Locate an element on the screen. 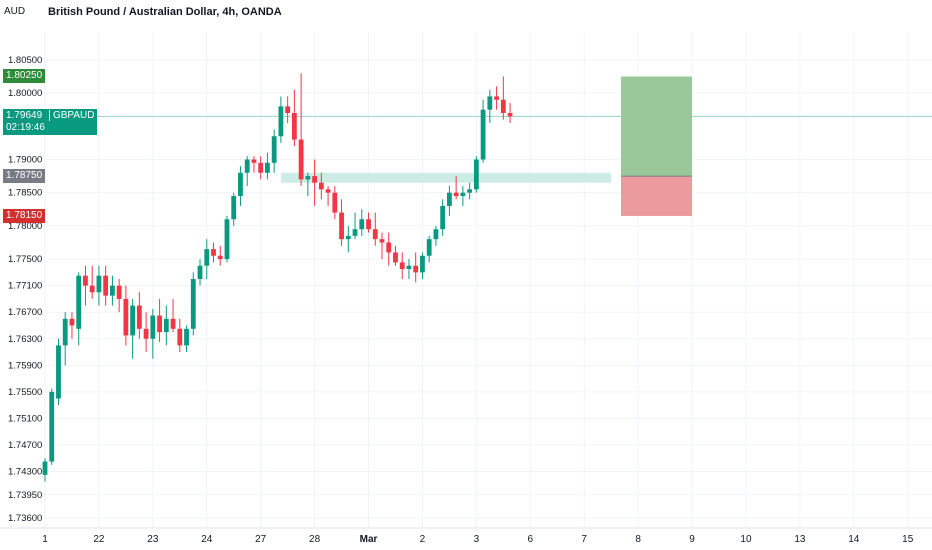  x-tick-label: 15 is located at coordinates (908, 539).